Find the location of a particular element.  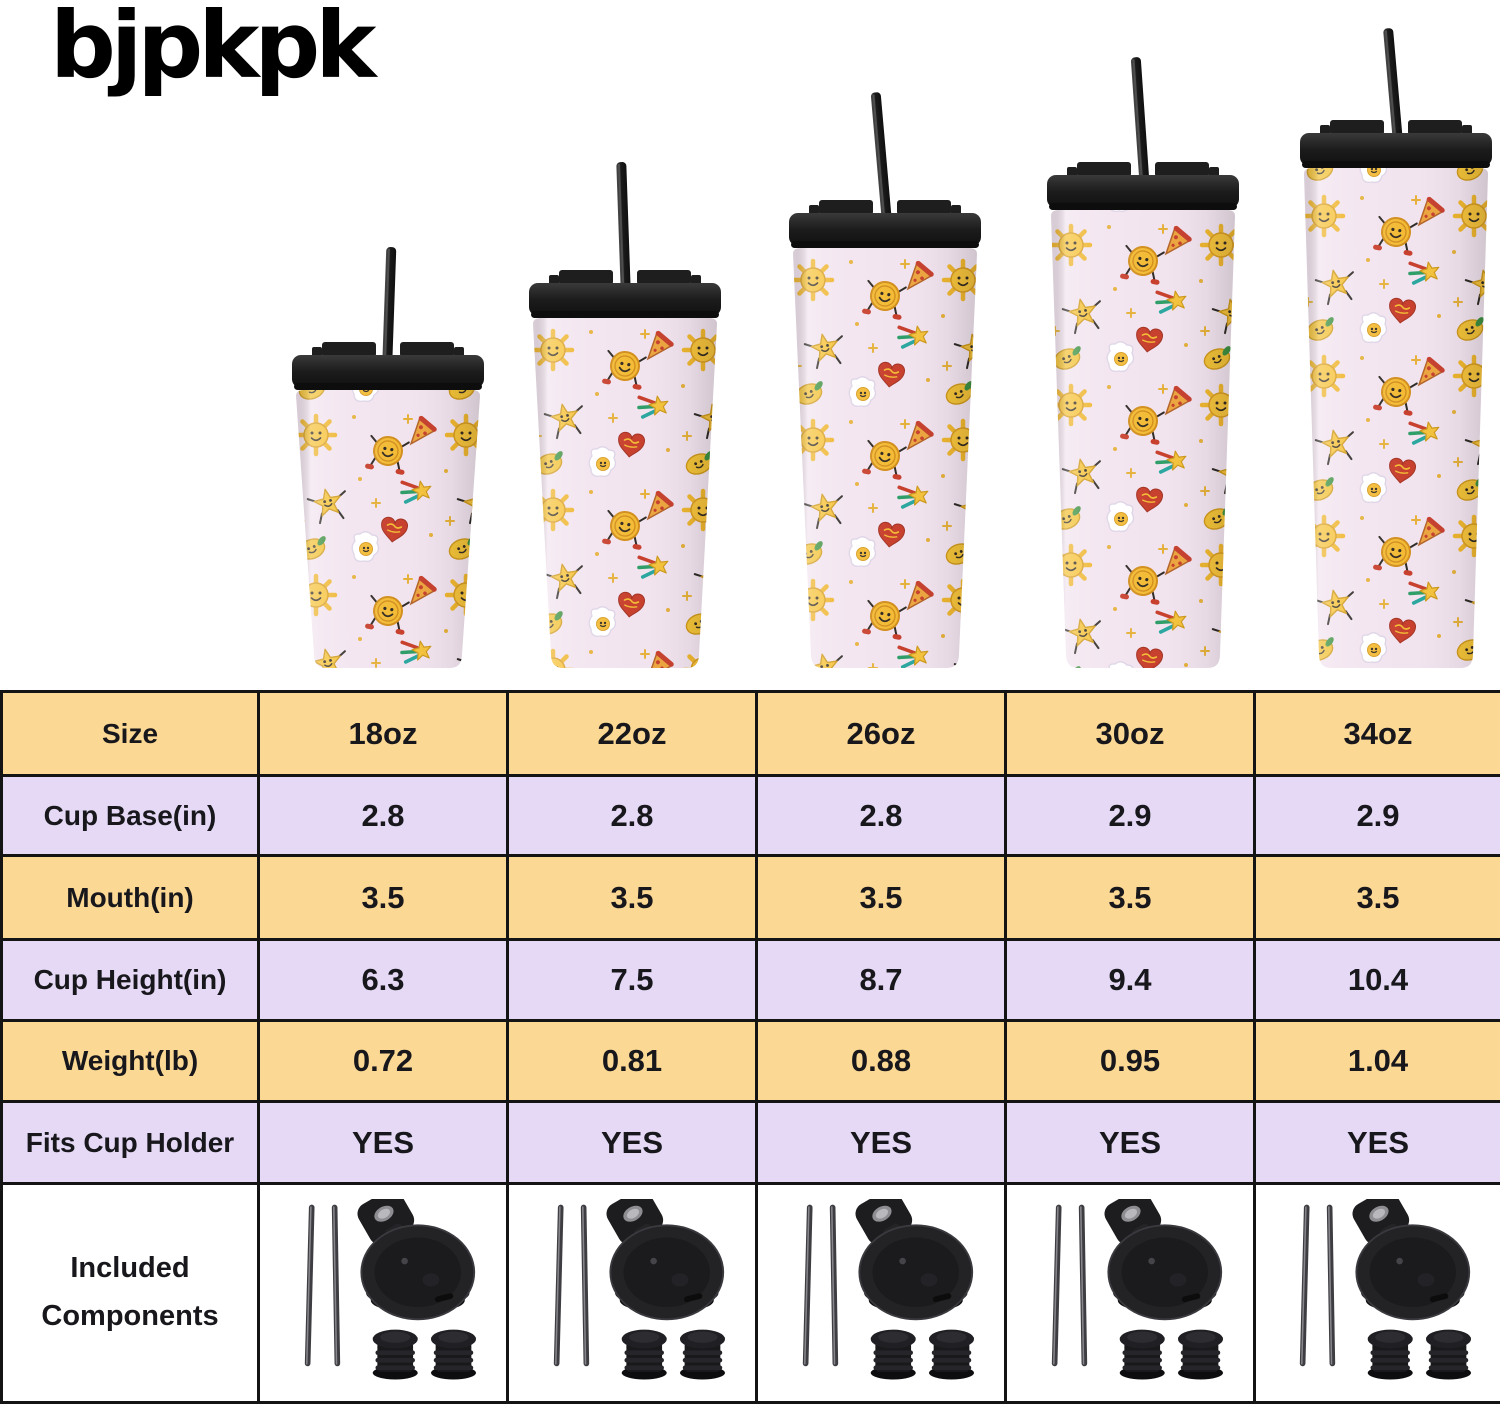

spec-col-header: 34oz is located at coordinates (1376, 733).